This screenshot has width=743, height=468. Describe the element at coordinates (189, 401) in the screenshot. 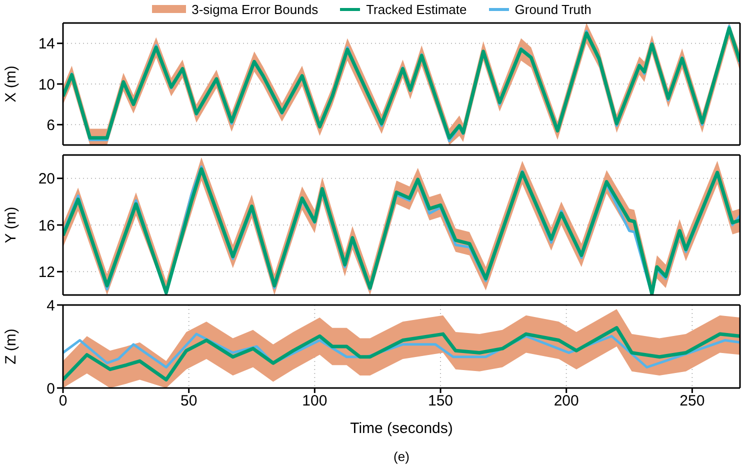

I see `x-tick-label: 50` at that location.